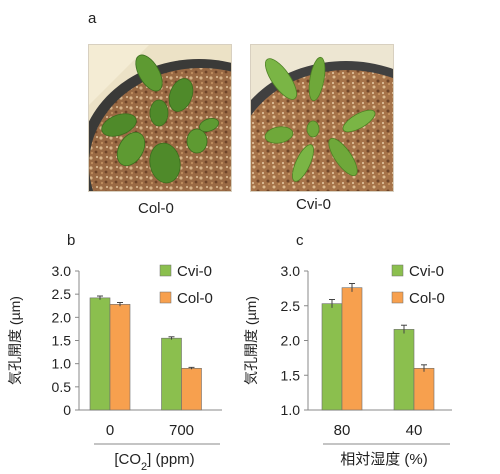 This screenshot has height=474, width=500. I want to click on chart-b-y-tick-label: 1.0, so click(62, 364).